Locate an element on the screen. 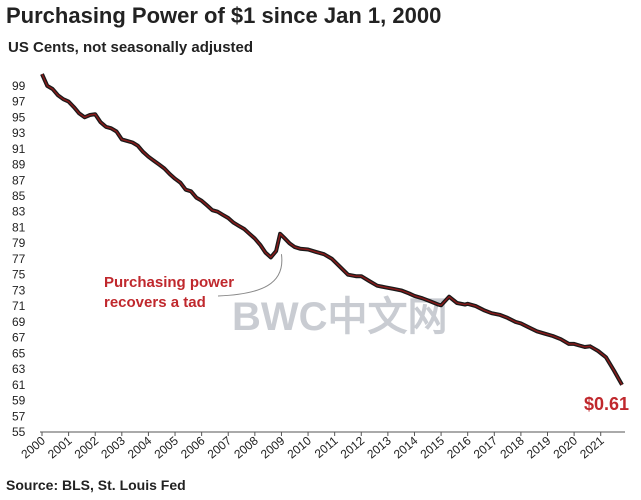 This screenshot has height=500, width=641. y-tick-label: 67 is located at coordinates (19, 338).